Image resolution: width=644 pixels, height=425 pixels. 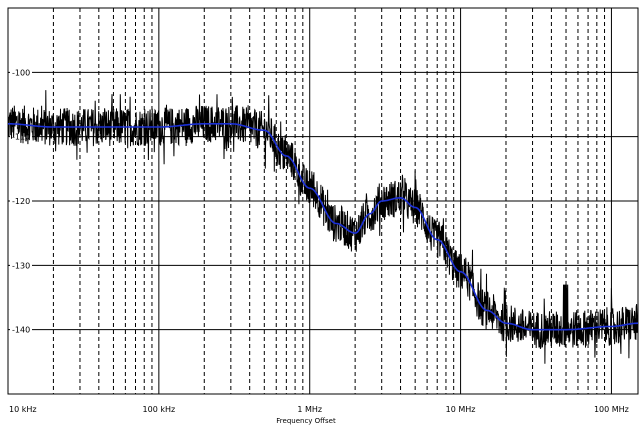 What do you see at coordinates (159, 409) in the screenshot?
I see `x-tick-label: 100 kHz` at bounding box center [159, 409].